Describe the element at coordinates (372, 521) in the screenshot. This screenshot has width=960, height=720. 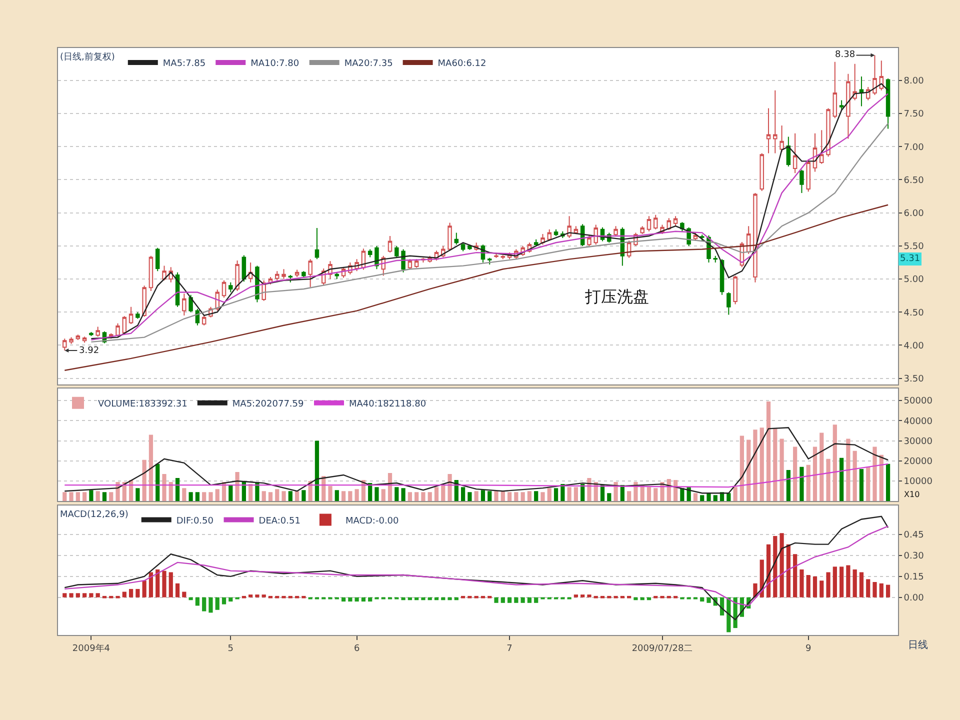
I see `legend-label: MACD:-0.00` at that location.